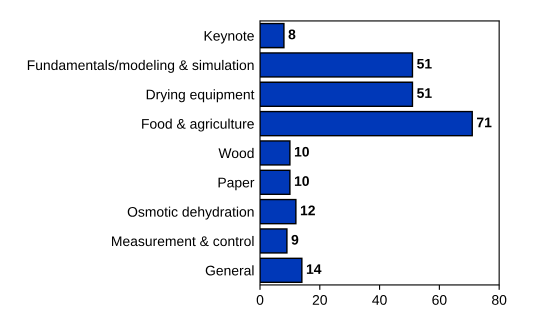 This screenshot has width=535, height=322. I want to click on x-tick-label: 20, so click(319, 300).